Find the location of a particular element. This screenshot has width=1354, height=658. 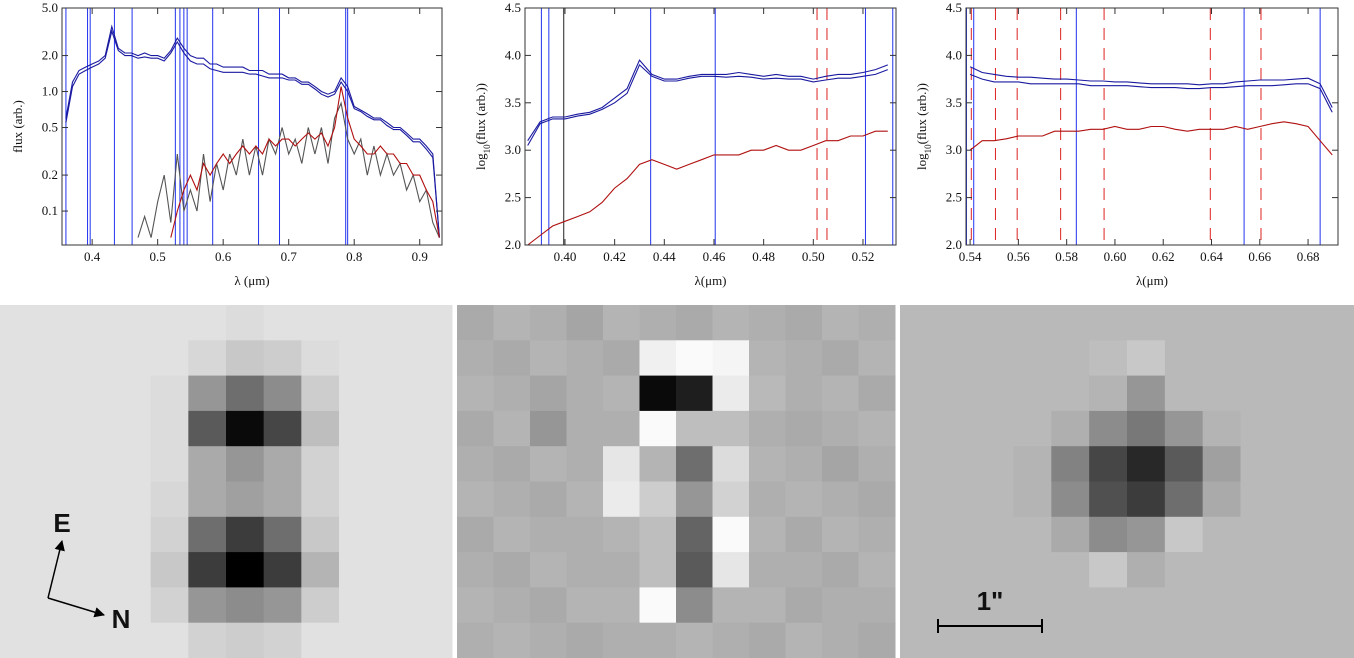

x-tick-label: 0.66 is located at coordinates (1259, 256).